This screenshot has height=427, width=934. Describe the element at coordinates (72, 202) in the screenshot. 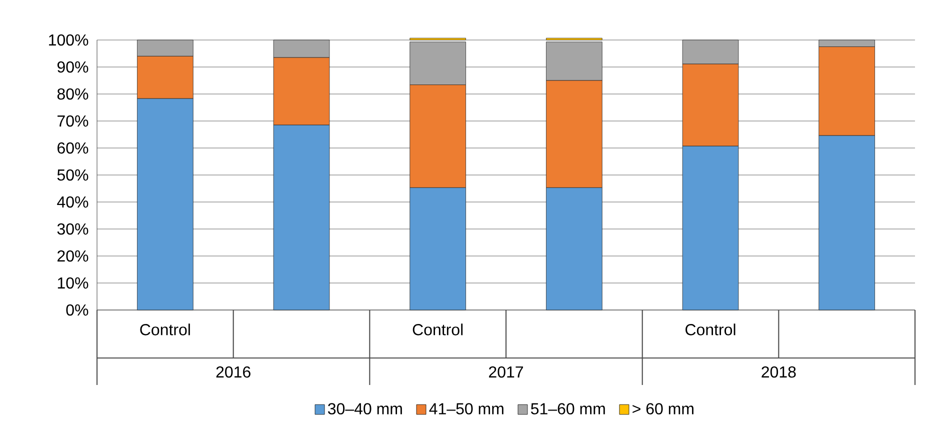

I see `y-tick-label: 40%` at that location.